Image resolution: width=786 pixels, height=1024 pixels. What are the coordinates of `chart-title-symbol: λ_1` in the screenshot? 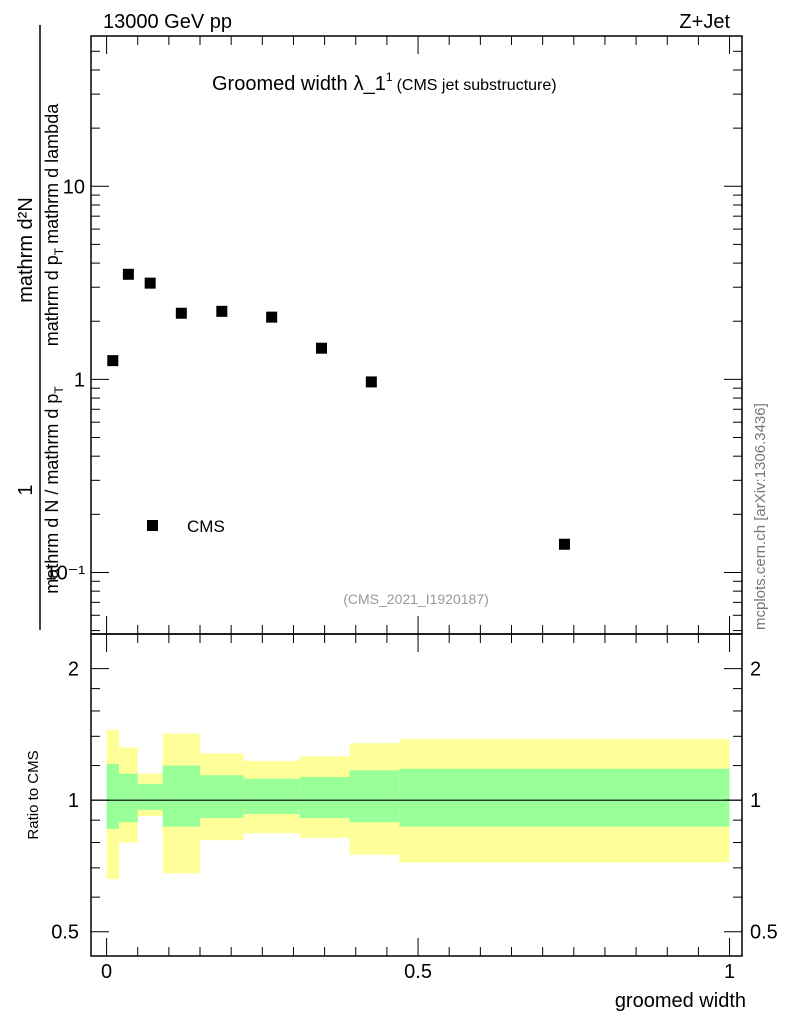 It's located at (370, 84).